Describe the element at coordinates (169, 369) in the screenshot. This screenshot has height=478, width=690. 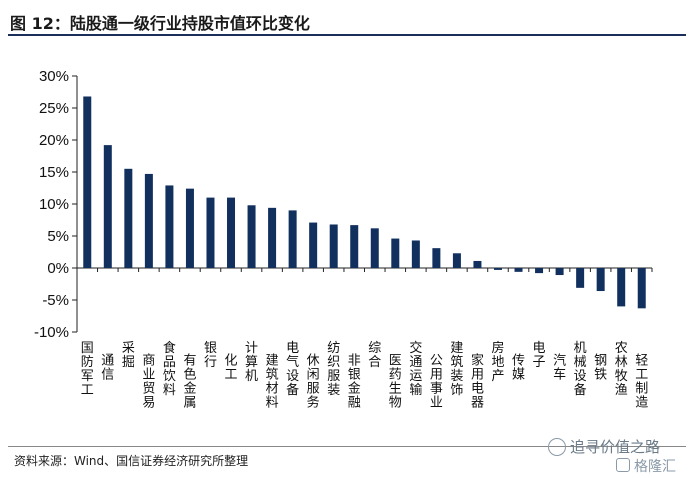
I see `x-tick-label: 食品饮料` at that location.